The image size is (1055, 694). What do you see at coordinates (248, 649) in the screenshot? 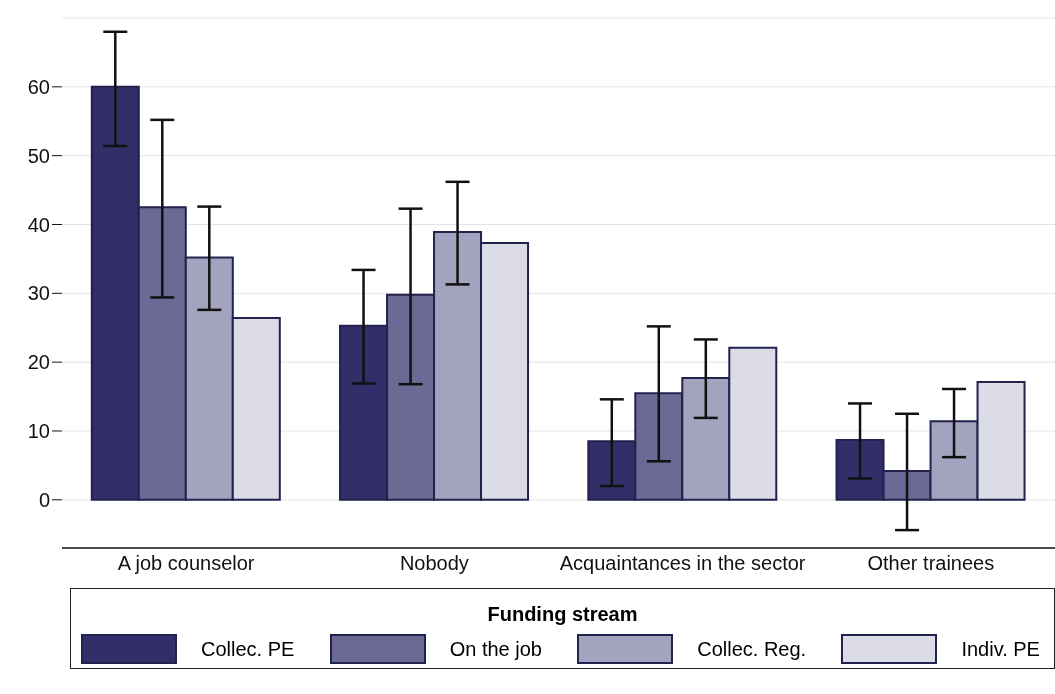
I see `legend-label: Collec. PE` at bounding box center [248, 649].